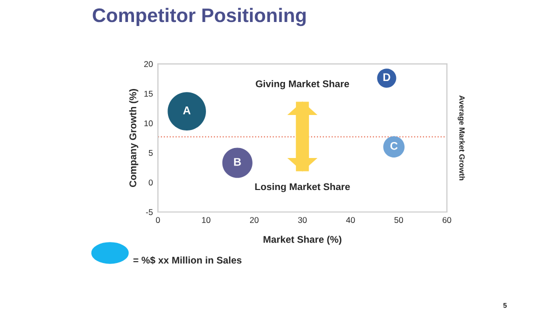 This screenshot has height=315, width=560. I want to click on annotation: C, so click(394, 146).